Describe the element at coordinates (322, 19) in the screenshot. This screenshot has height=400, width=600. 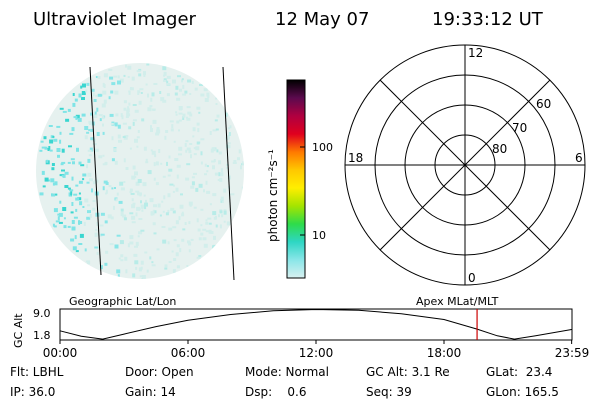
I see `date-label: 12 May 07` at that location.